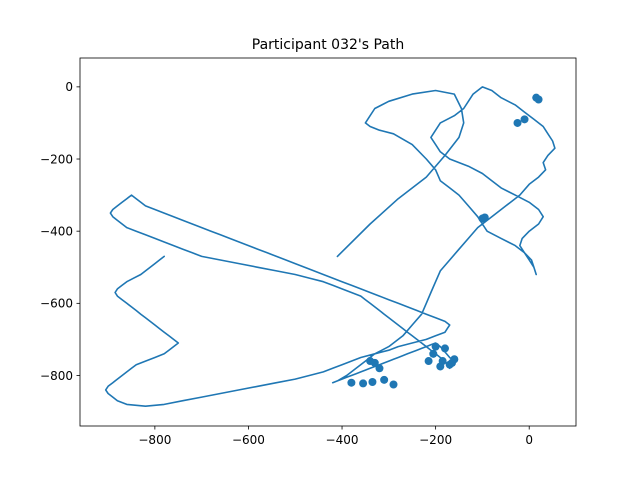 The image size is (640, 480). Describe the element at coordinates (69, 87) in the screenshot. I see `y-tick-label: 0` at that location.